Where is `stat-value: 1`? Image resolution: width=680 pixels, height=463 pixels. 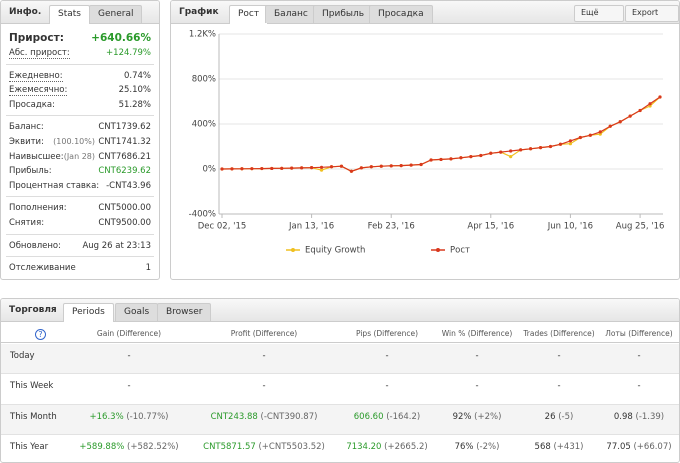
stat-value: 1 is located at coordinates (148, 268).